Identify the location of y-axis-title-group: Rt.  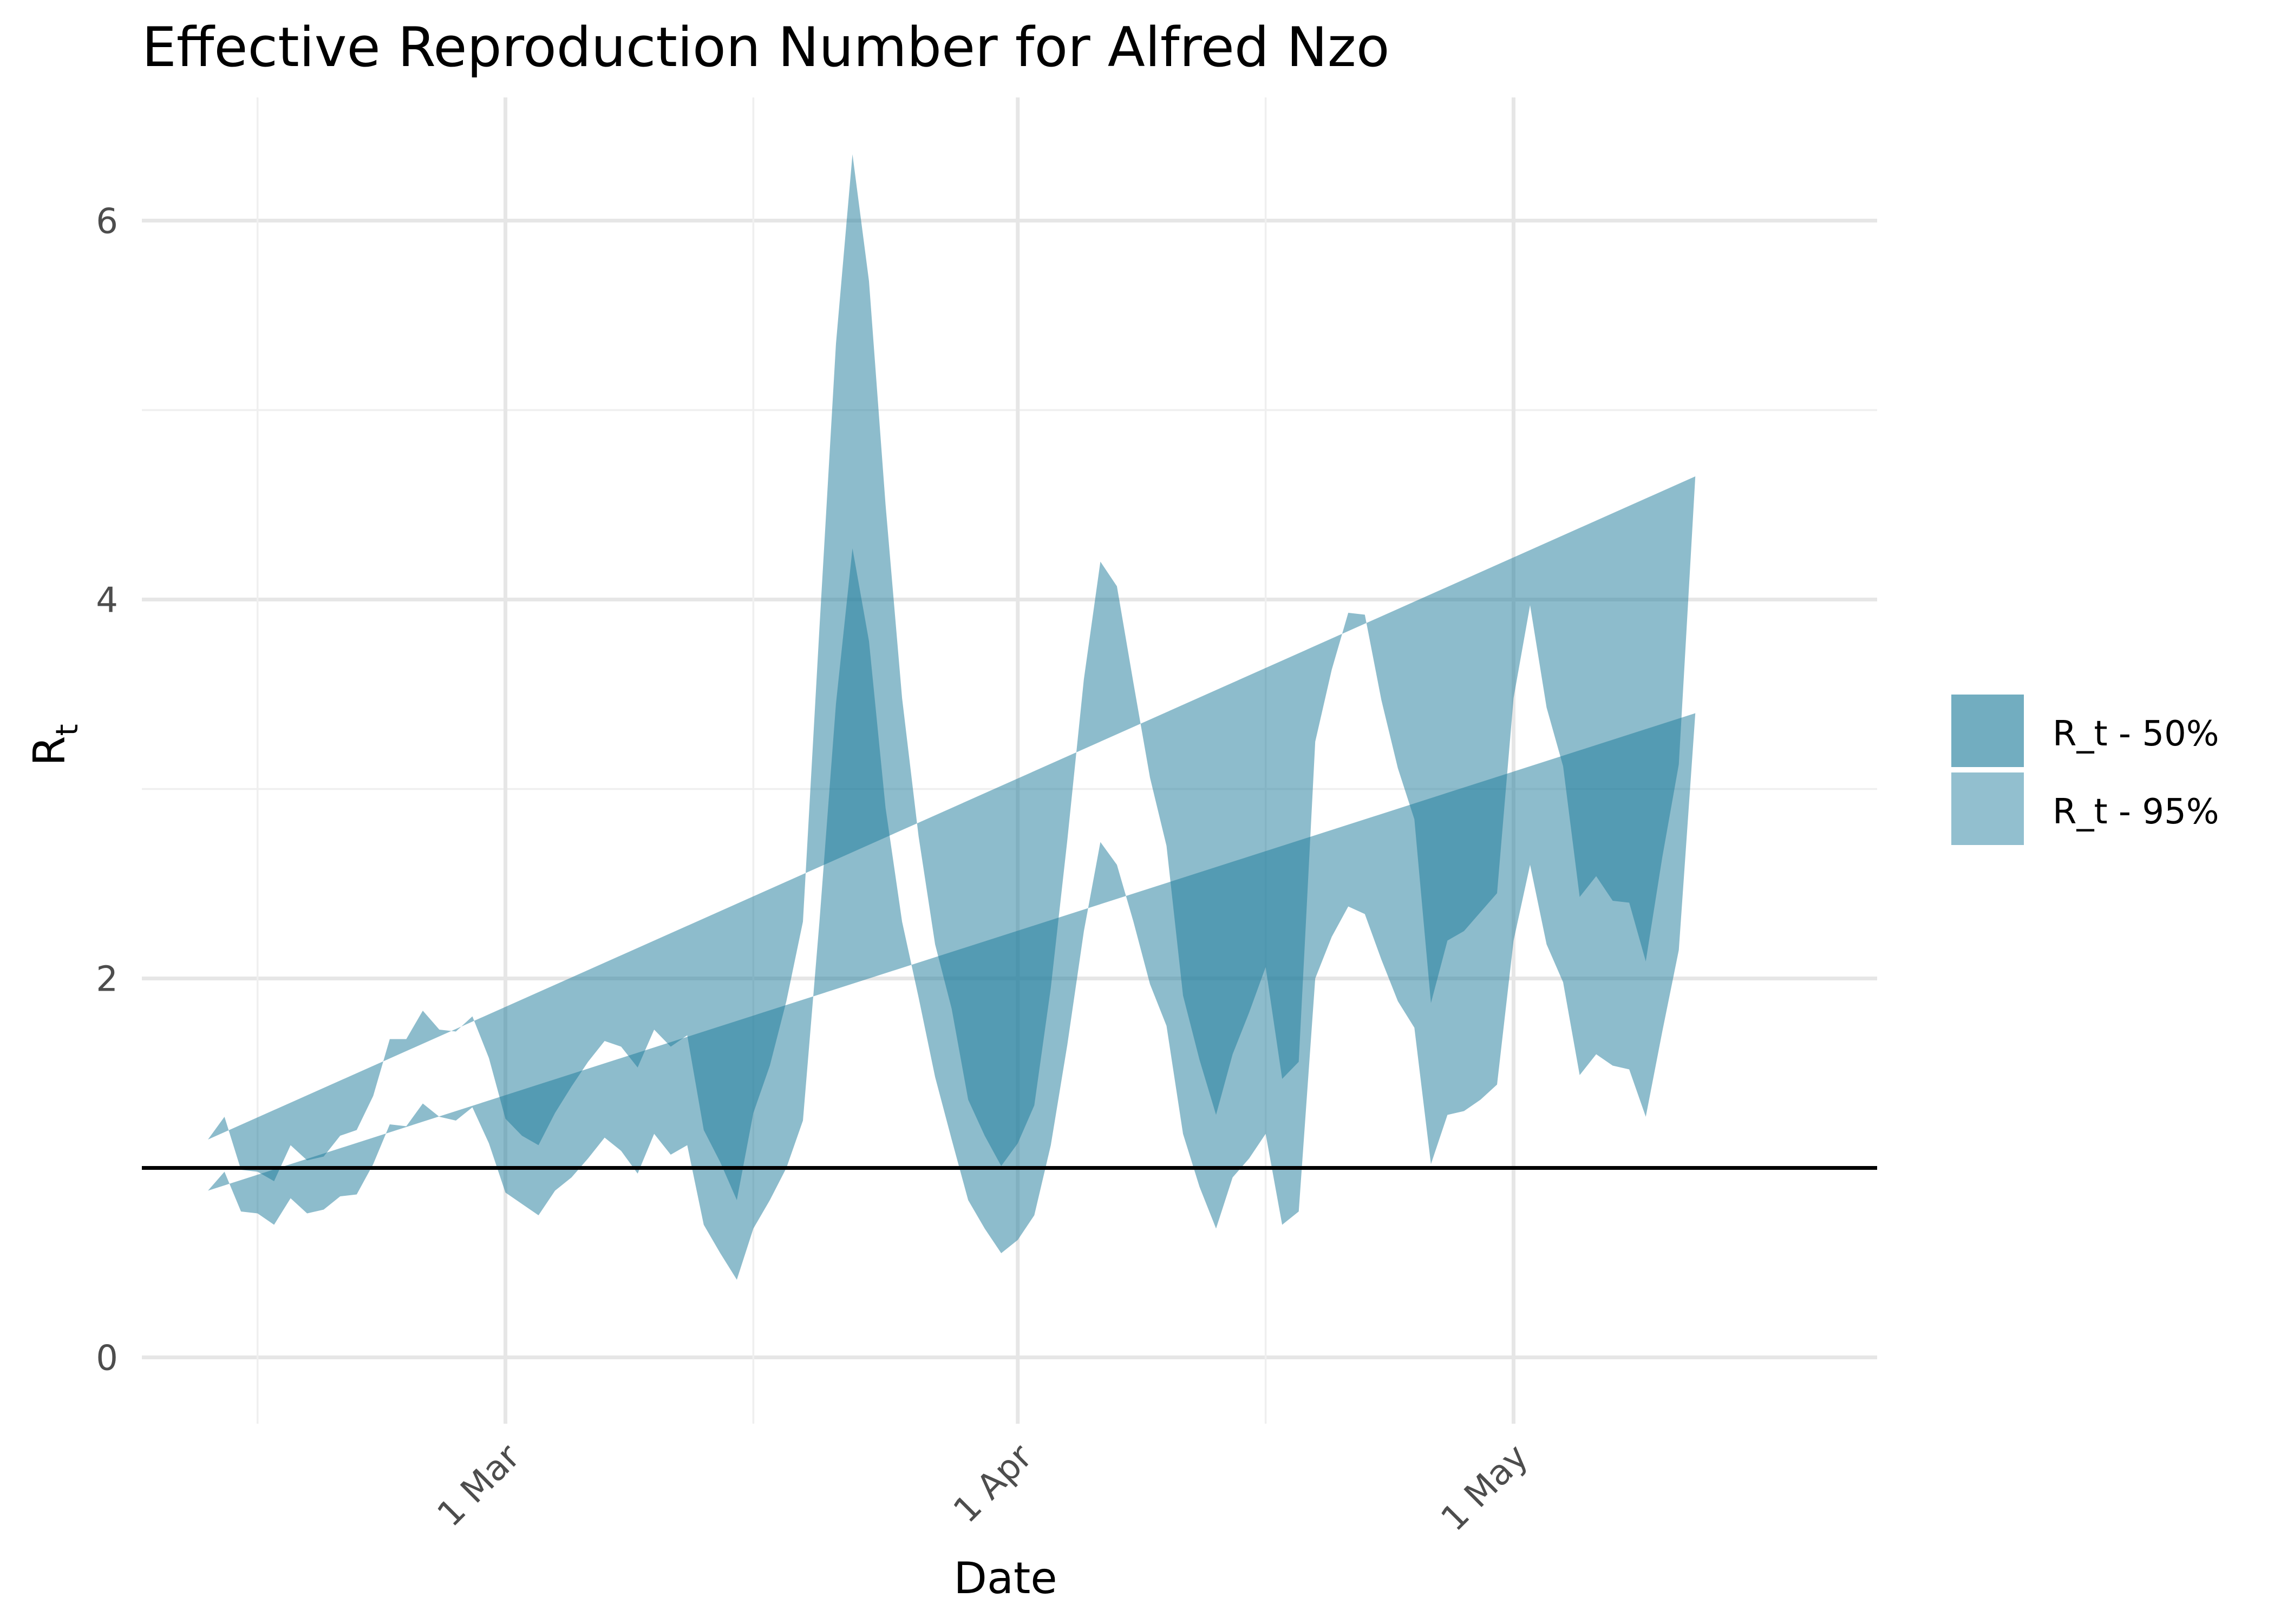
(55, 745).